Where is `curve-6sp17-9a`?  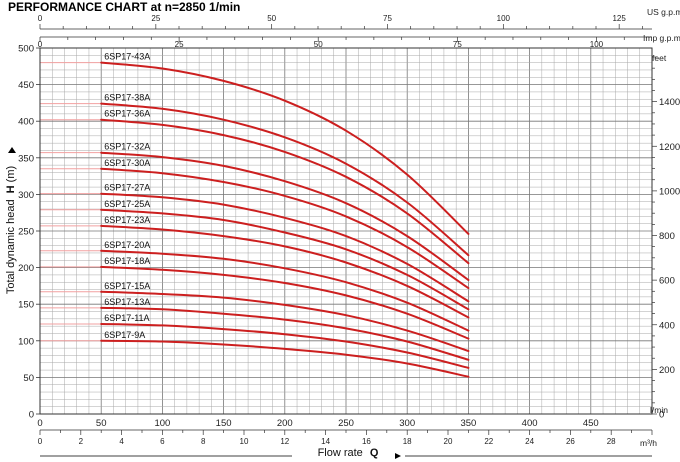 curve-6sp17-9a is located at coordinates (285, 358).